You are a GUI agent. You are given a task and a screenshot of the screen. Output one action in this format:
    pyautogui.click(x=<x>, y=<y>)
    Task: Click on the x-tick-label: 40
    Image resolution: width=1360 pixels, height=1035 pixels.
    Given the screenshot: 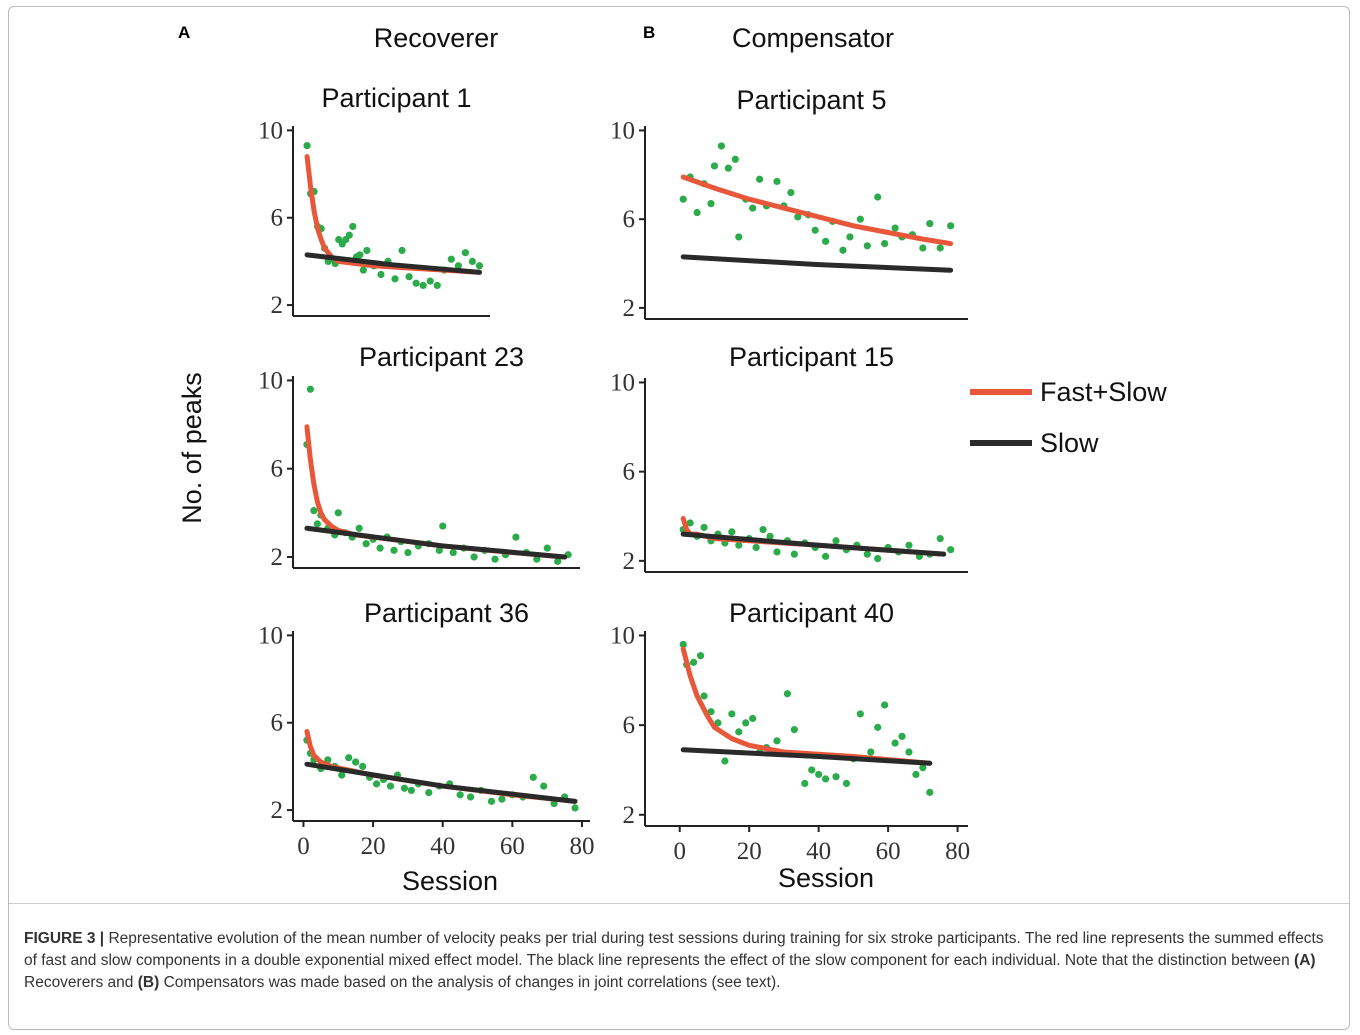 What is the action you would take?
    pyautogui.click(x=818, y=851)
    